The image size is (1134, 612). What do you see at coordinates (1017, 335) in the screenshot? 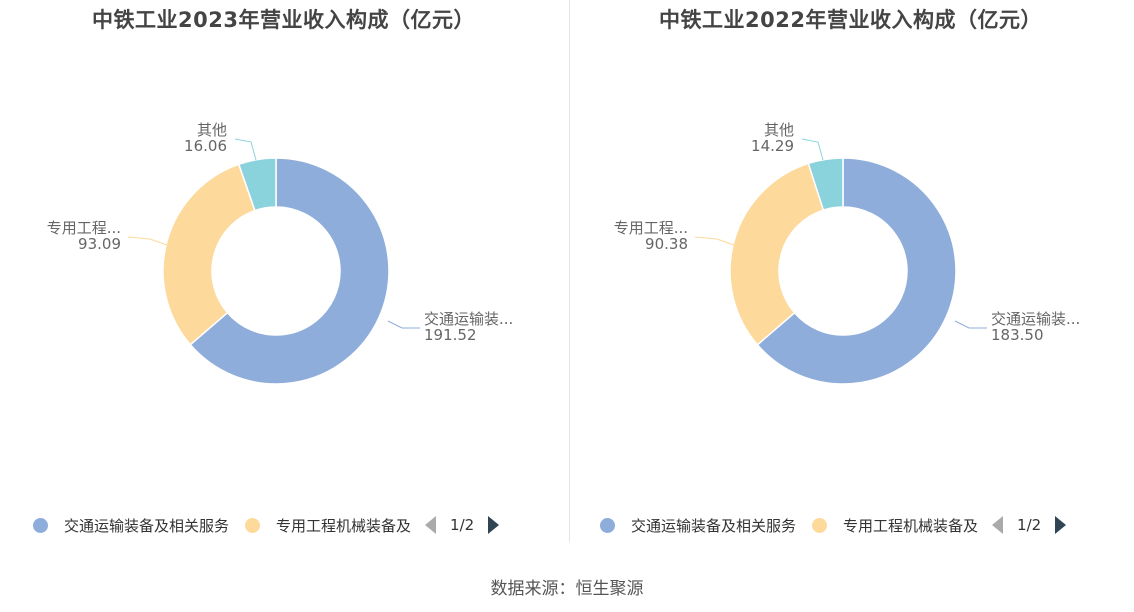
I see `slice-value-label: 183.50` at bounding box center [1017, 335].